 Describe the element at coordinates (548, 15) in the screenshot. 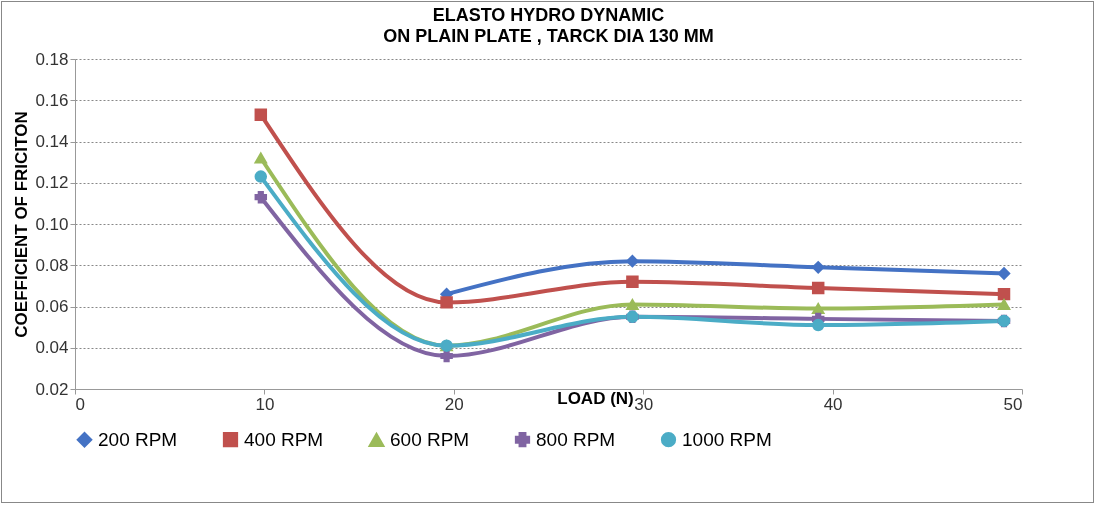

I see `chart-title: ELASTO HYDRO DYNAMIC` at that location.